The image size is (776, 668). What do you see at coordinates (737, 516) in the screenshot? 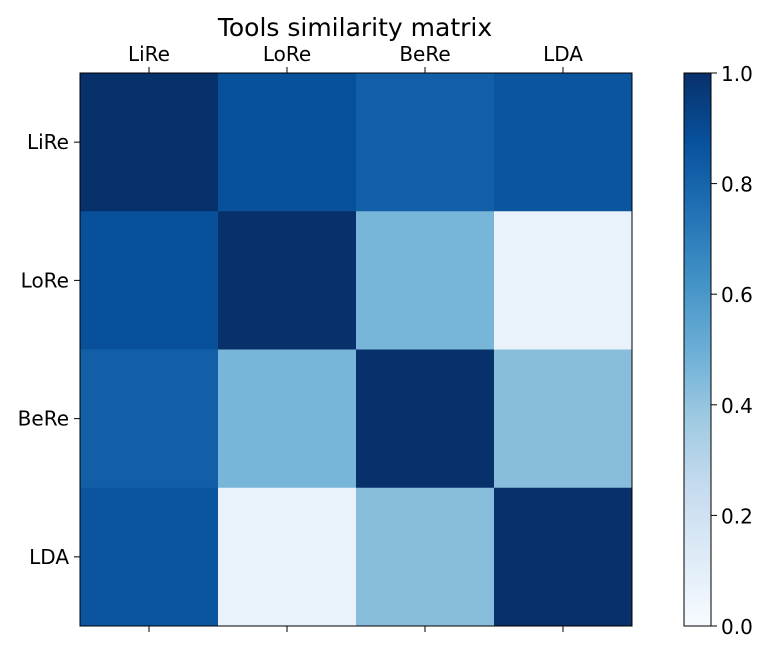
I see `colorbar-tick-label: 0.2` at bounding box center [737, 516].